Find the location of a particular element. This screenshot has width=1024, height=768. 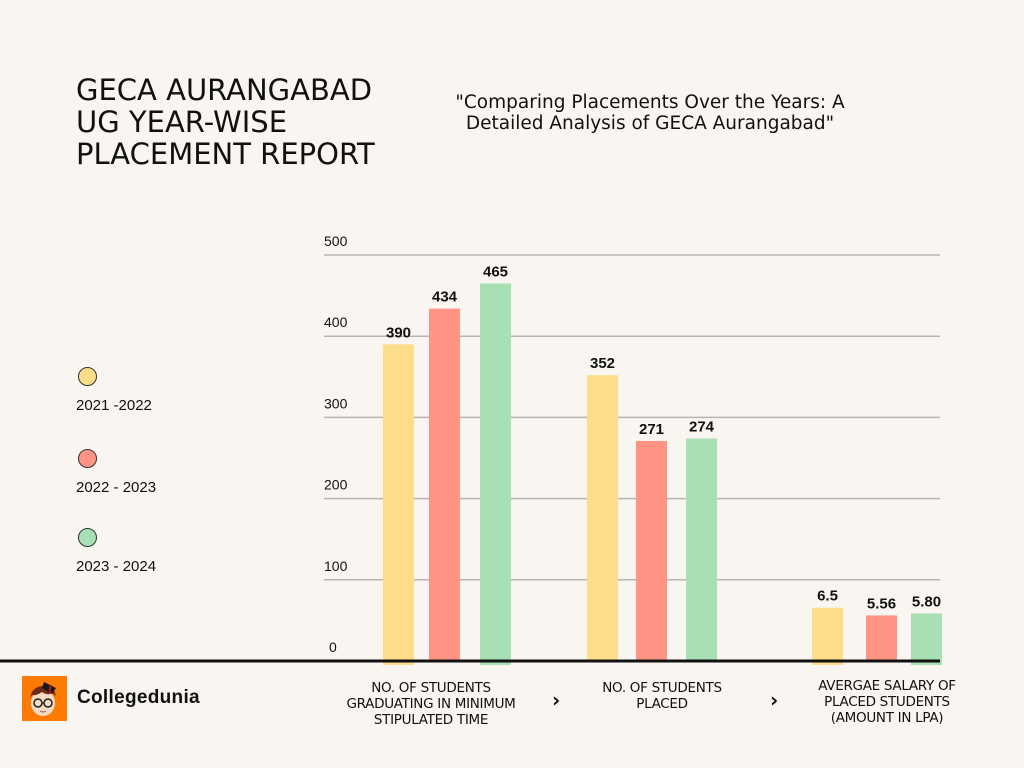

legend-label: 2021 -2022 is located at coordinates (114, 405).